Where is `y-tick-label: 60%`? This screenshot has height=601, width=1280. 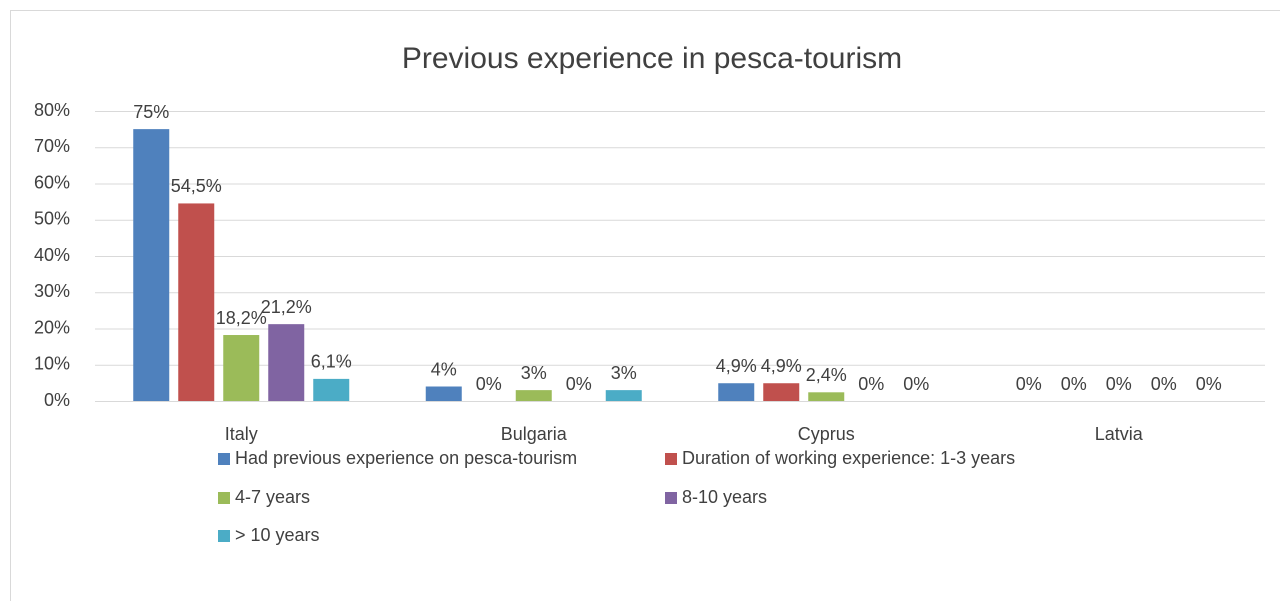
y-tick-label: 60% is located at coordinates (52, 182).